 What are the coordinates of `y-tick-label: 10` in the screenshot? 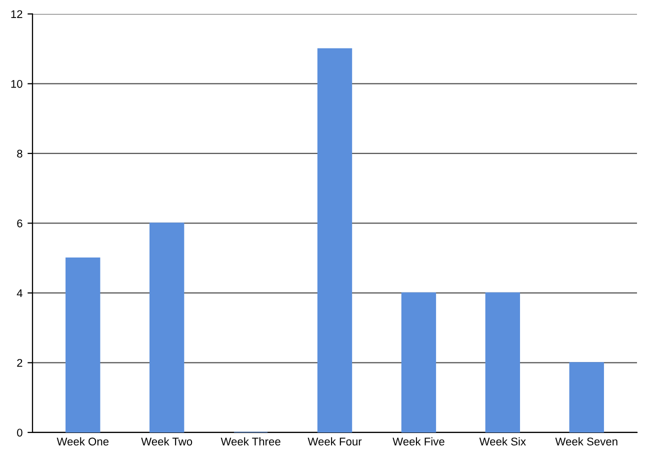 It's located at (16, 84).